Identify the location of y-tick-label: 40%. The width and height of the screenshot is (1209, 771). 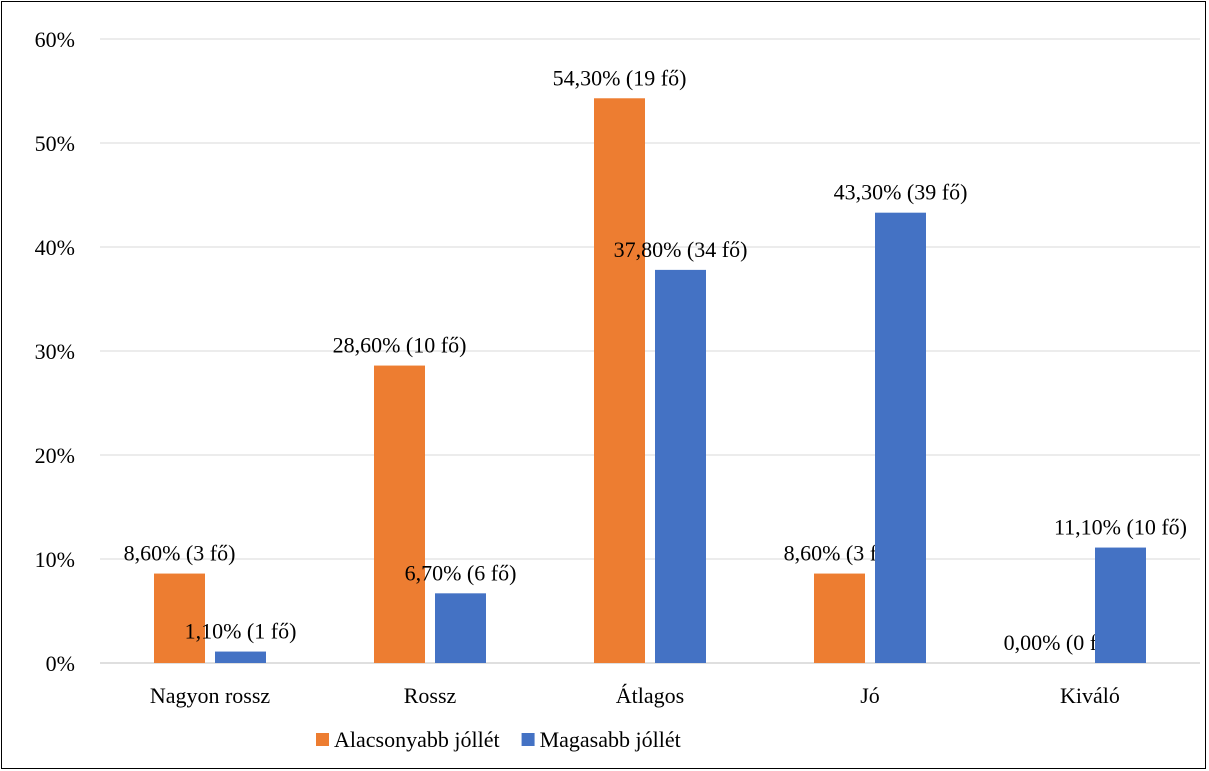
(55, 247).